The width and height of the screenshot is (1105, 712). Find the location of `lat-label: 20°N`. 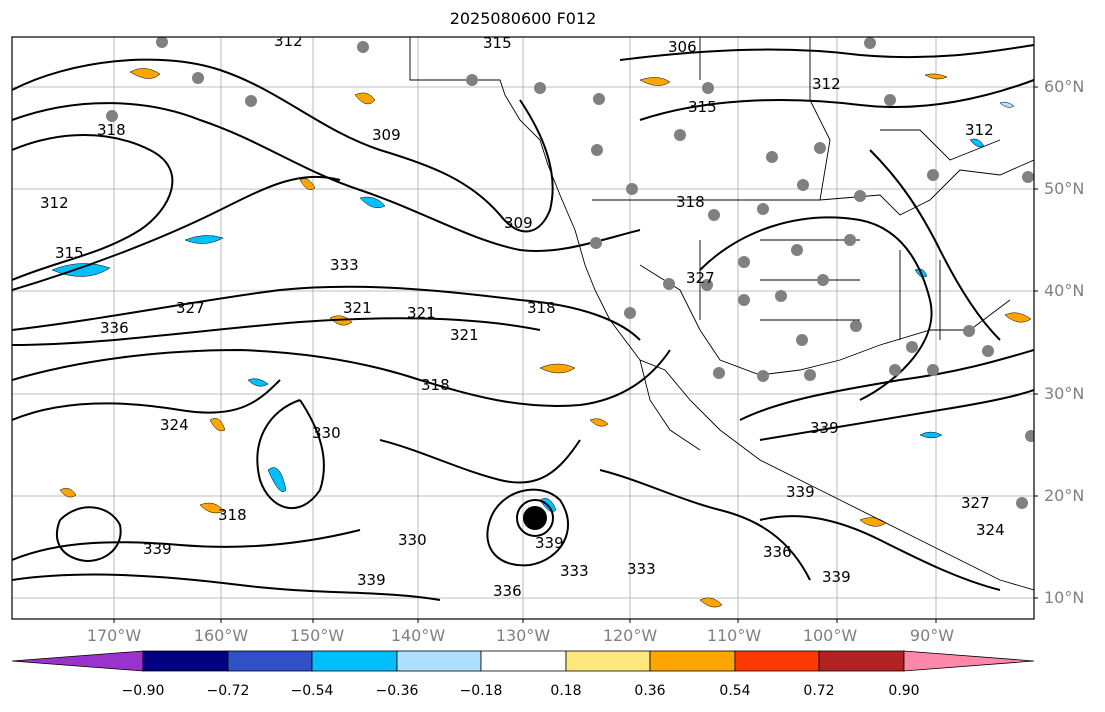

lat-label: 20°N is located at coordinates (1064, 495).